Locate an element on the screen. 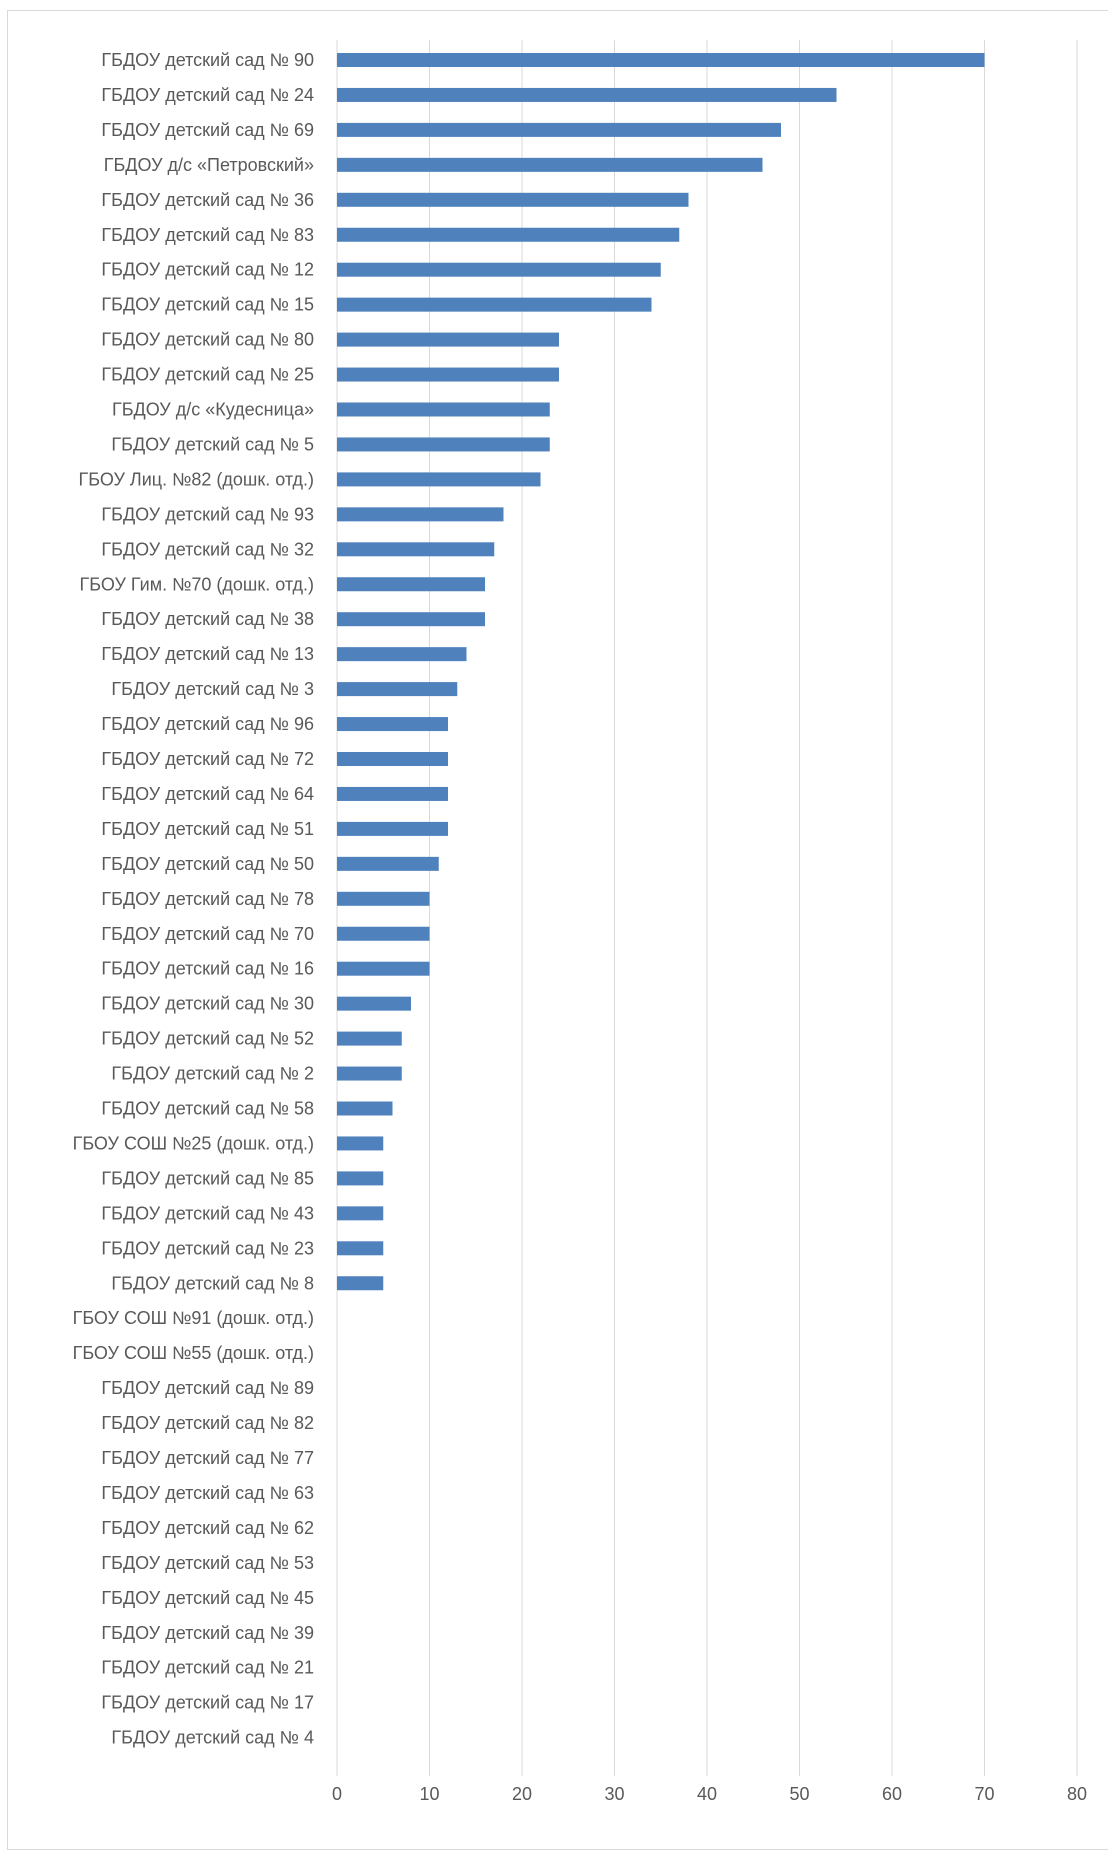 Image resolution: width=1108 pixels, height=1850 pixels. category-label: ГБДОУ детский сад № 8 is located at coordinates (212, 1283).